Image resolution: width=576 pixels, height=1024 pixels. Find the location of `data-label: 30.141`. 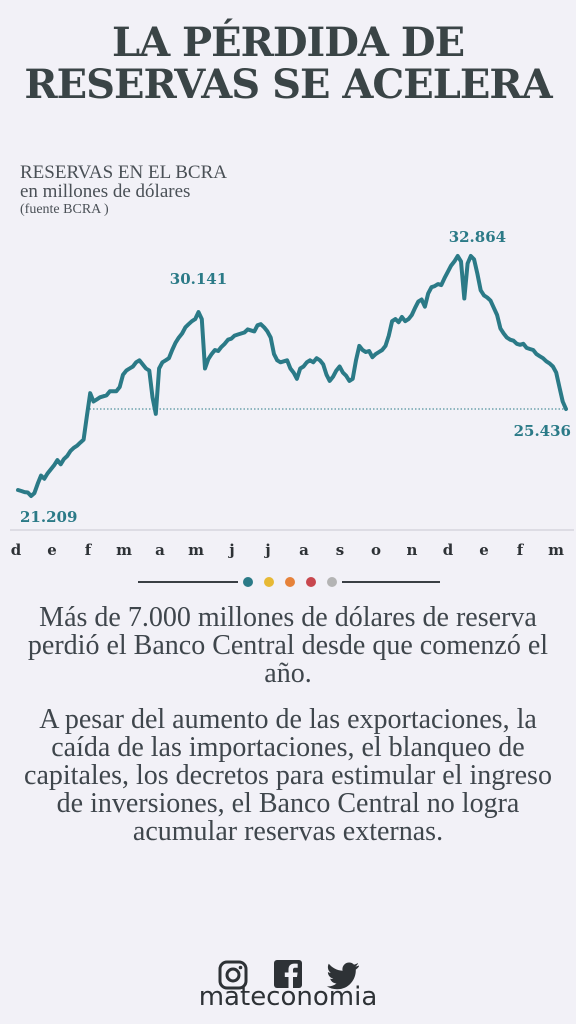

data-label: 30.141 is located at coordinates (198, 279).